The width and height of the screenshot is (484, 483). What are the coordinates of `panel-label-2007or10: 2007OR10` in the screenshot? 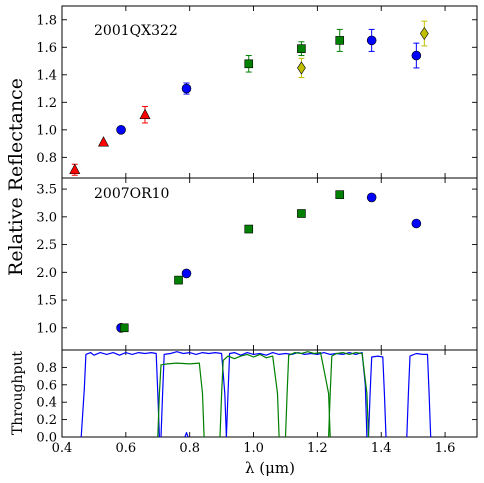 It's located at (131, 194).